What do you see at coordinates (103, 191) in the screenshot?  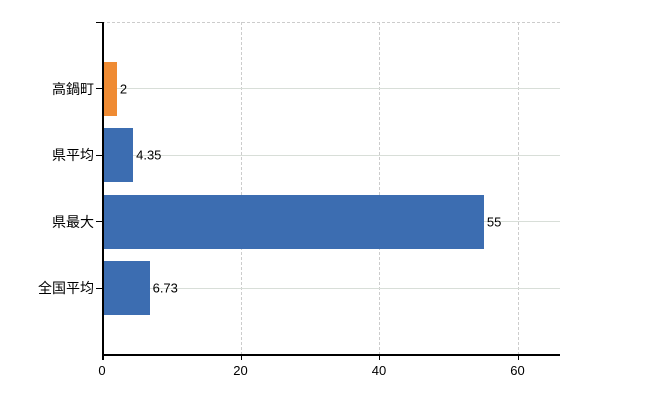 I see `y-axis` at bounding box center [103, 191].